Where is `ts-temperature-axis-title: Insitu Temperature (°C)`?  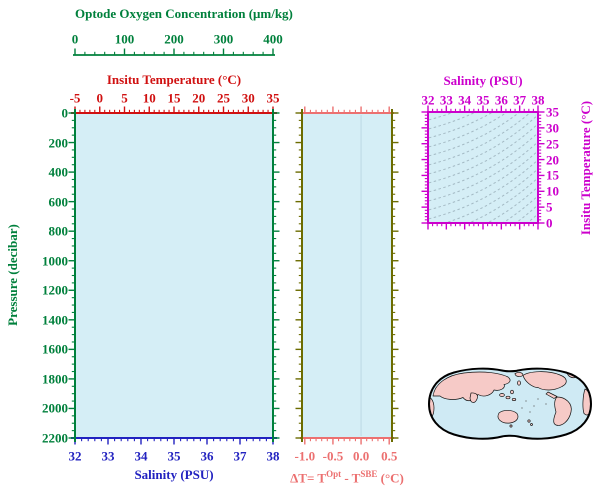 ts-temperature-axis-title: Insitu Temperature (°C) is located at coordinates (585, 168).